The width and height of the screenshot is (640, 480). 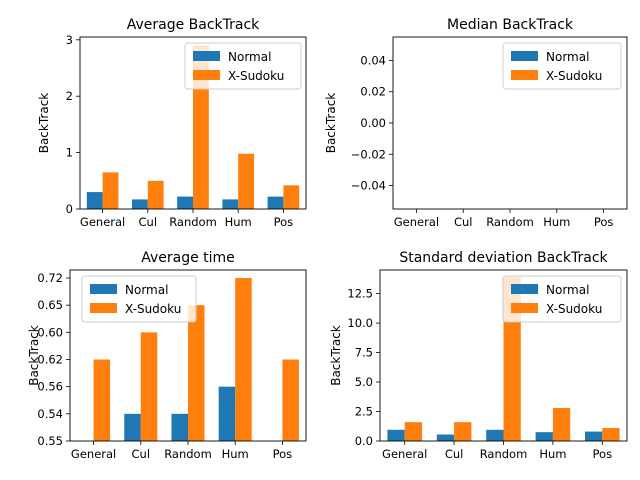 I want to click on y-tick-label: 0.54, so click(x=50, y=414).